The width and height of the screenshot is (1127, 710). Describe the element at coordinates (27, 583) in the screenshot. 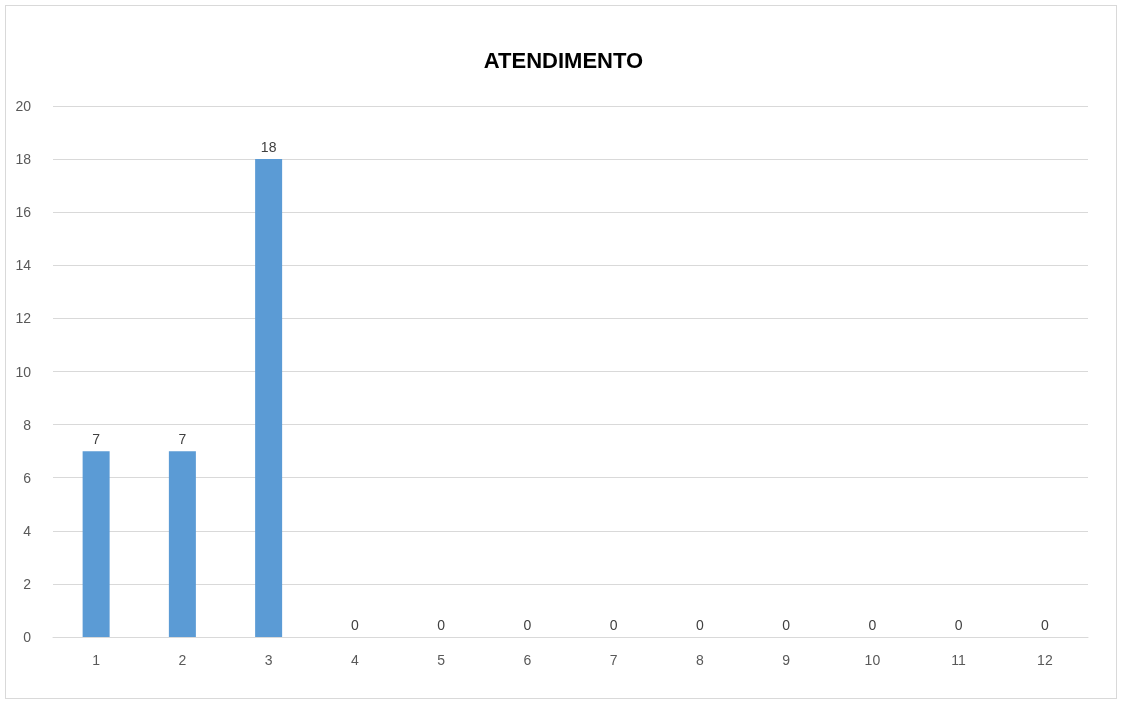

I see `y-tick-label: 2` at that location.